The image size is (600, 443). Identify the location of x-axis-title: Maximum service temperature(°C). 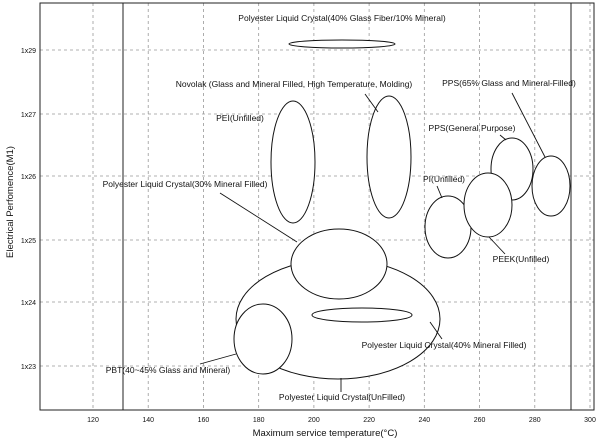
(325, 433).